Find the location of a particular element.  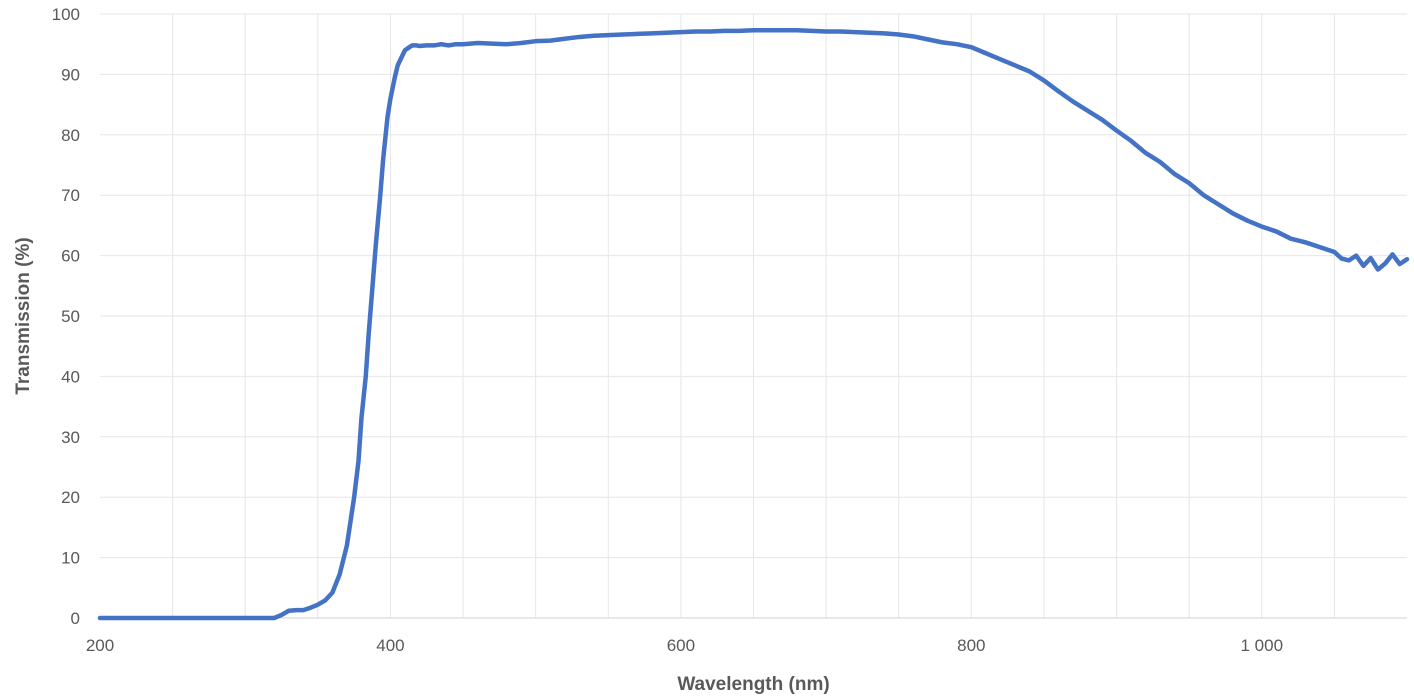

y-tick-label: 40 is located at coordinates (70, 376).